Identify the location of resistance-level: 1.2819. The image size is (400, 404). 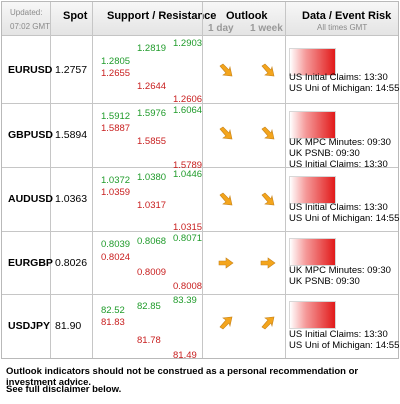
(152, 48).